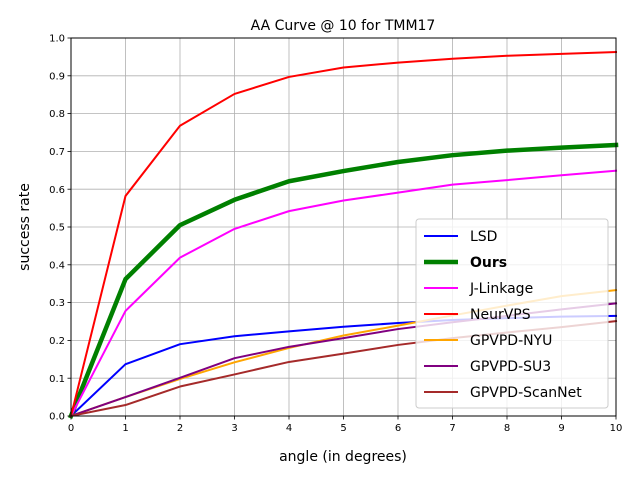  I want to click on x-tick-label: 8, so click(507, 428).